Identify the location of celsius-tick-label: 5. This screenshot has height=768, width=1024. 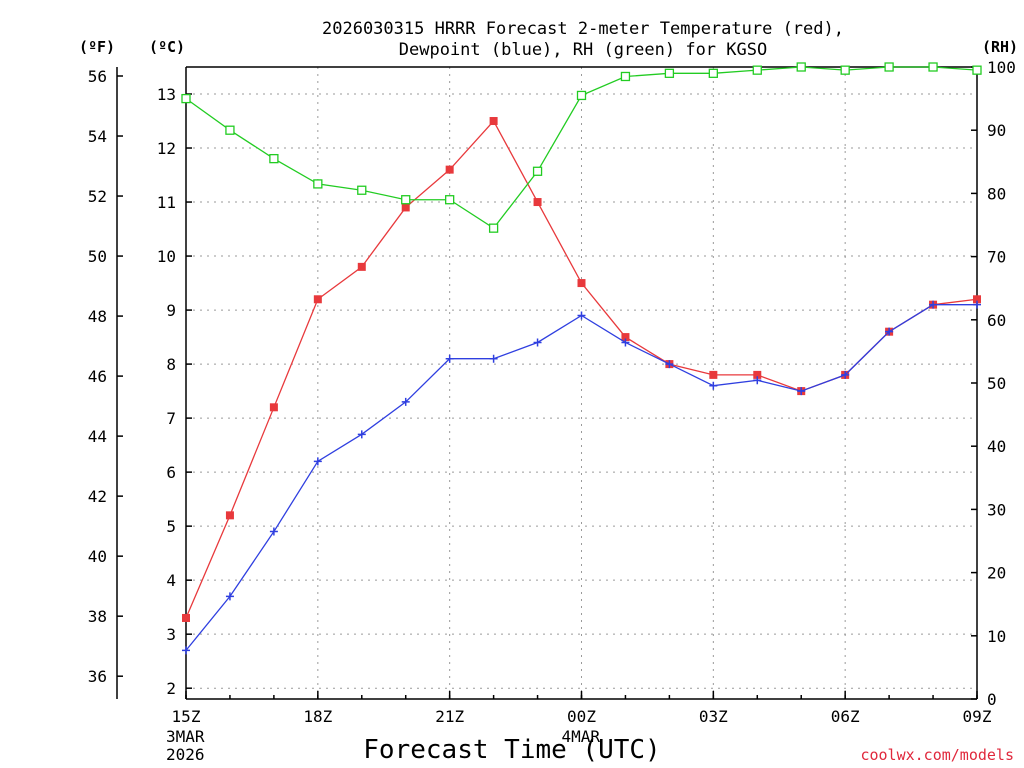
(171, 526).